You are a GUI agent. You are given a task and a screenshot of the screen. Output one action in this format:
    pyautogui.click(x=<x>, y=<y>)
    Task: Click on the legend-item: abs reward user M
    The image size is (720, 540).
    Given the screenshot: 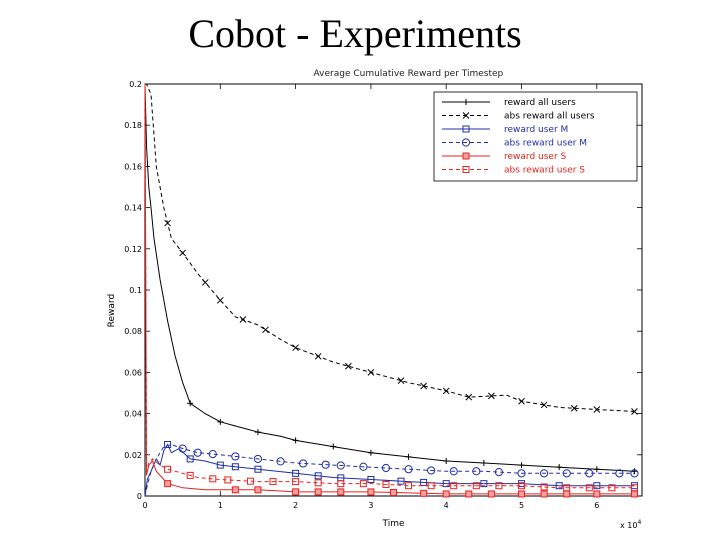 What is the action you would take?
    pyautogui.click(x=514, y=143)
    